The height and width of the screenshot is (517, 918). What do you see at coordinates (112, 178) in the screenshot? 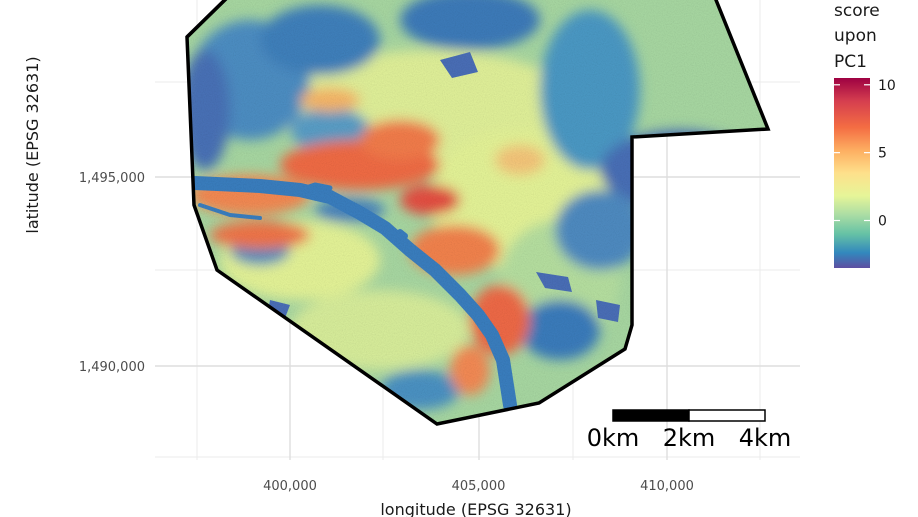
I see `y-tick-label: 1,495,000` at bounding box center [112, 178].